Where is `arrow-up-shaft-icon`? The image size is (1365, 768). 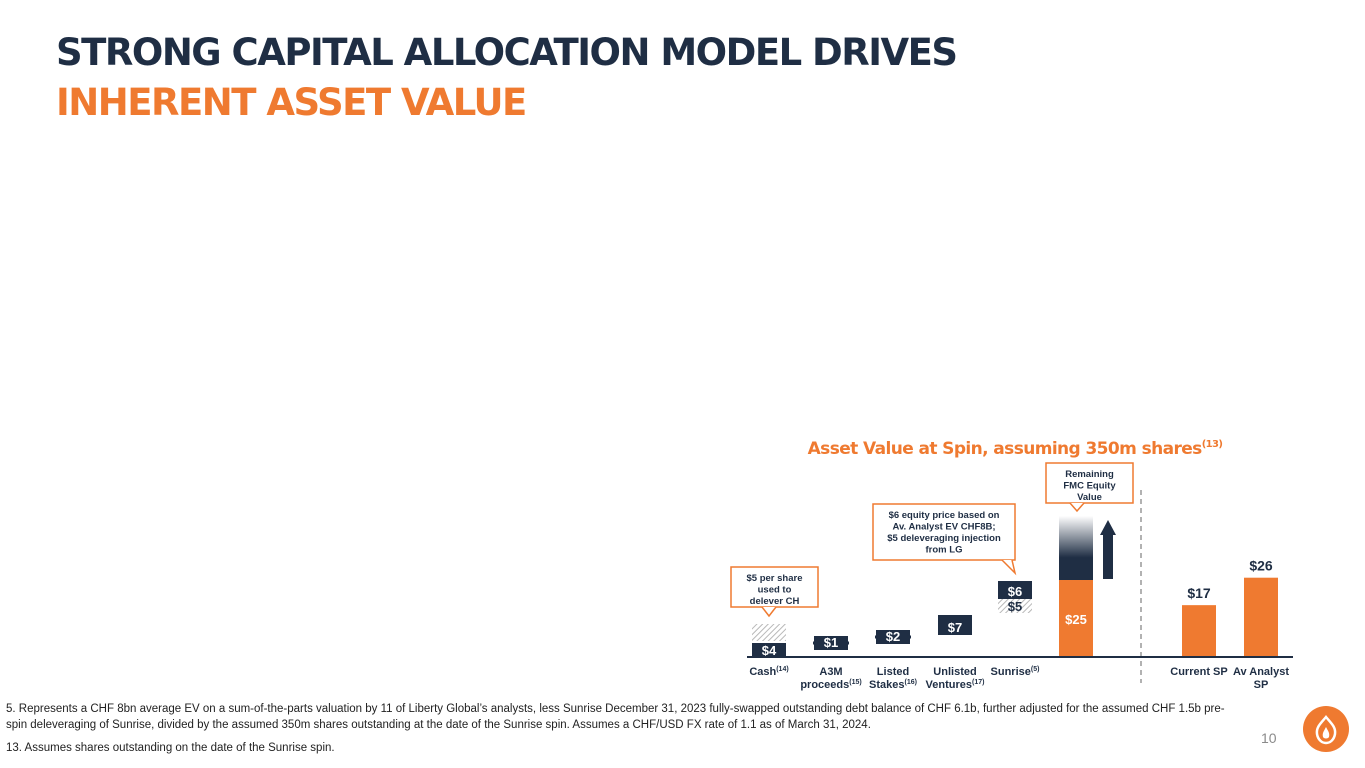 arrow-up-shaft-icon is located at coordinates (1108, 556).